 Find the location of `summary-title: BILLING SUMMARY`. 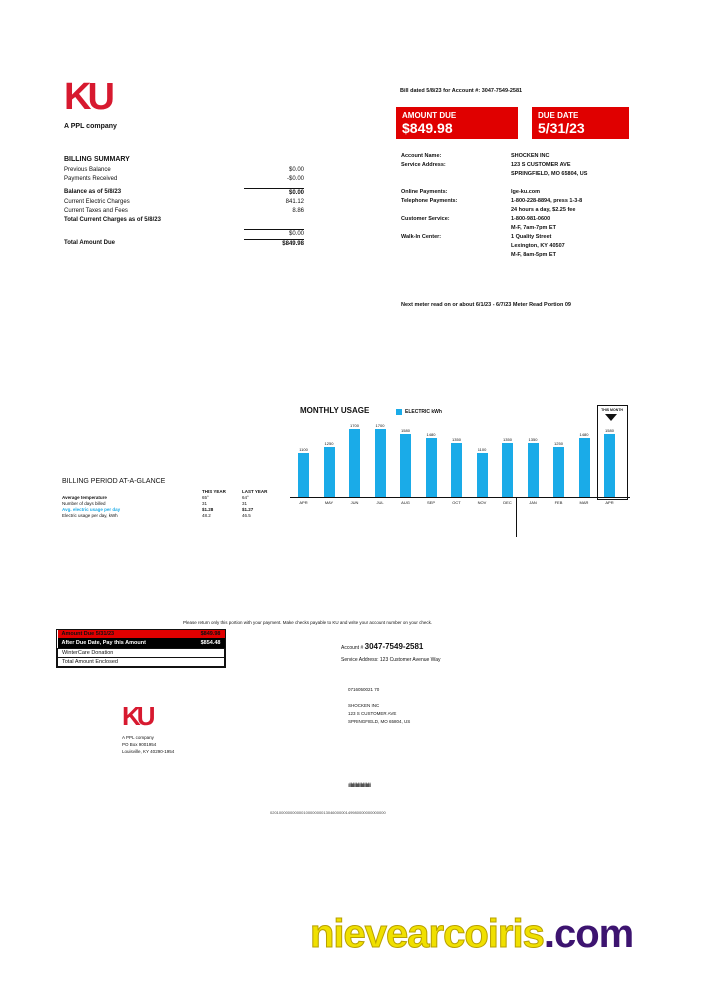

summary-title: BILLING SUMMARY is located at coordinates (97, 159).